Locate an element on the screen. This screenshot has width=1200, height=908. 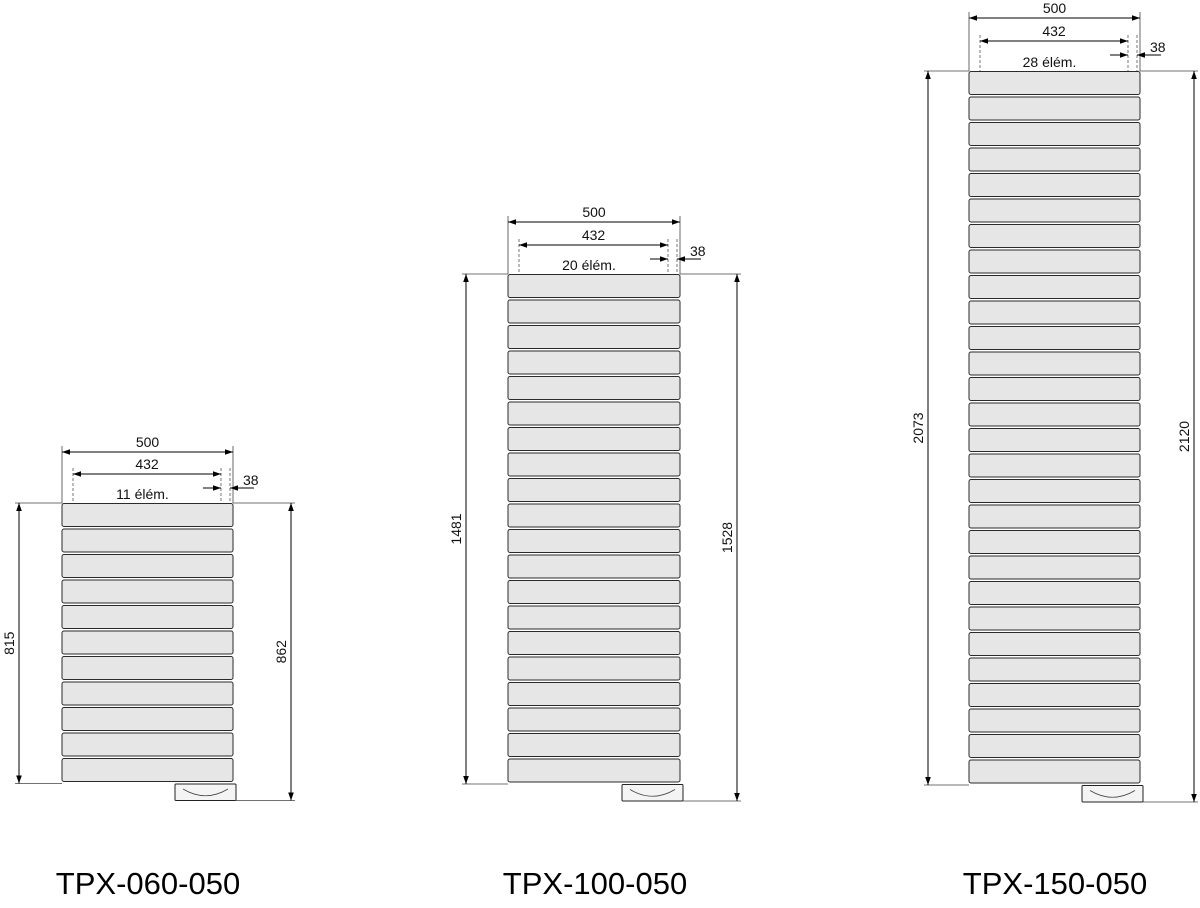
height-total-dim: 862 is located at coordinates (281, 652).